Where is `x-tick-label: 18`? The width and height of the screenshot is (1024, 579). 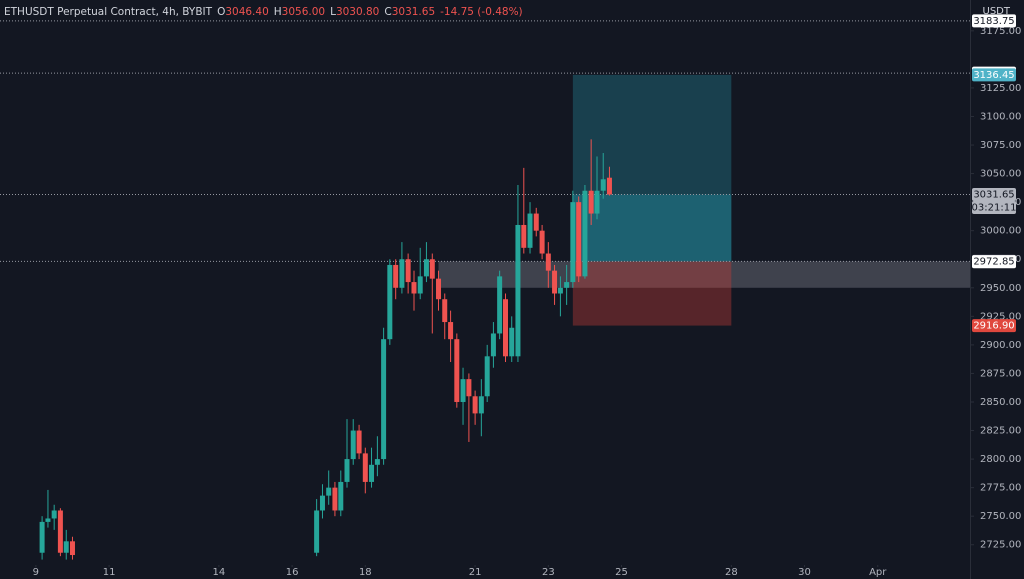
x-tick-label: 18 is located at coordinates (365, 572).